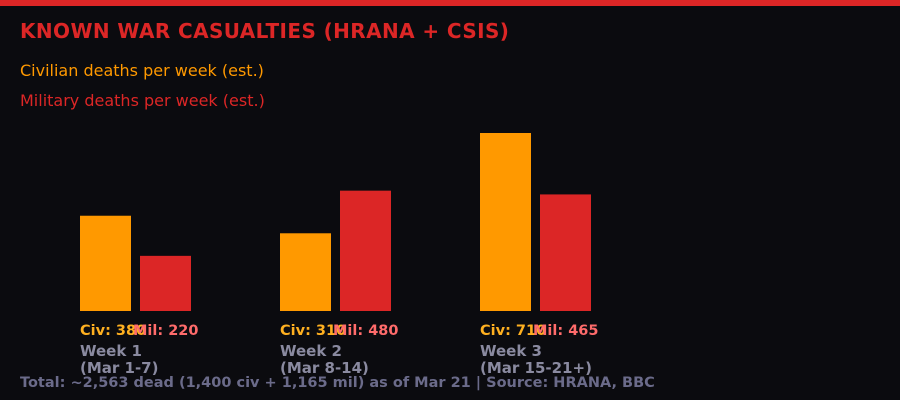 This screenshot has height=400, width=900. Describe the element at coordinates (119, 368) in the screenshot. I see `week-date-range-1: (Mar 1-7)` at that location.